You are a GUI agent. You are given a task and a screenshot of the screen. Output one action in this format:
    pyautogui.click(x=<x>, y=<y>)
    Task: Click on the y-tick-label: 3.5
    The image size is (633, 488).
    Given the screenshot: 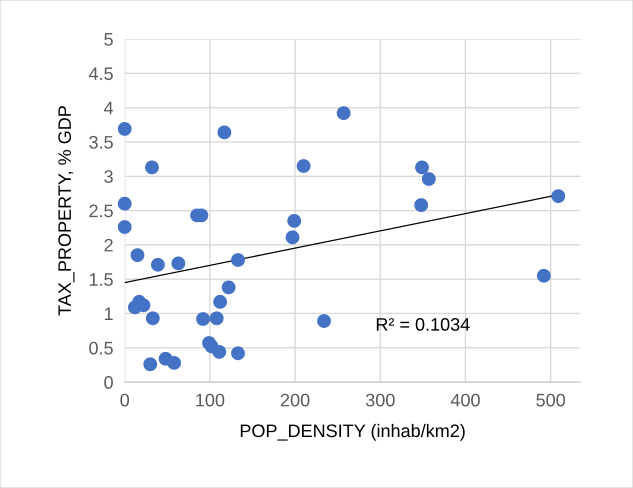 What is the action you would take?
    pyautogui.click(x=101, y=142)
    